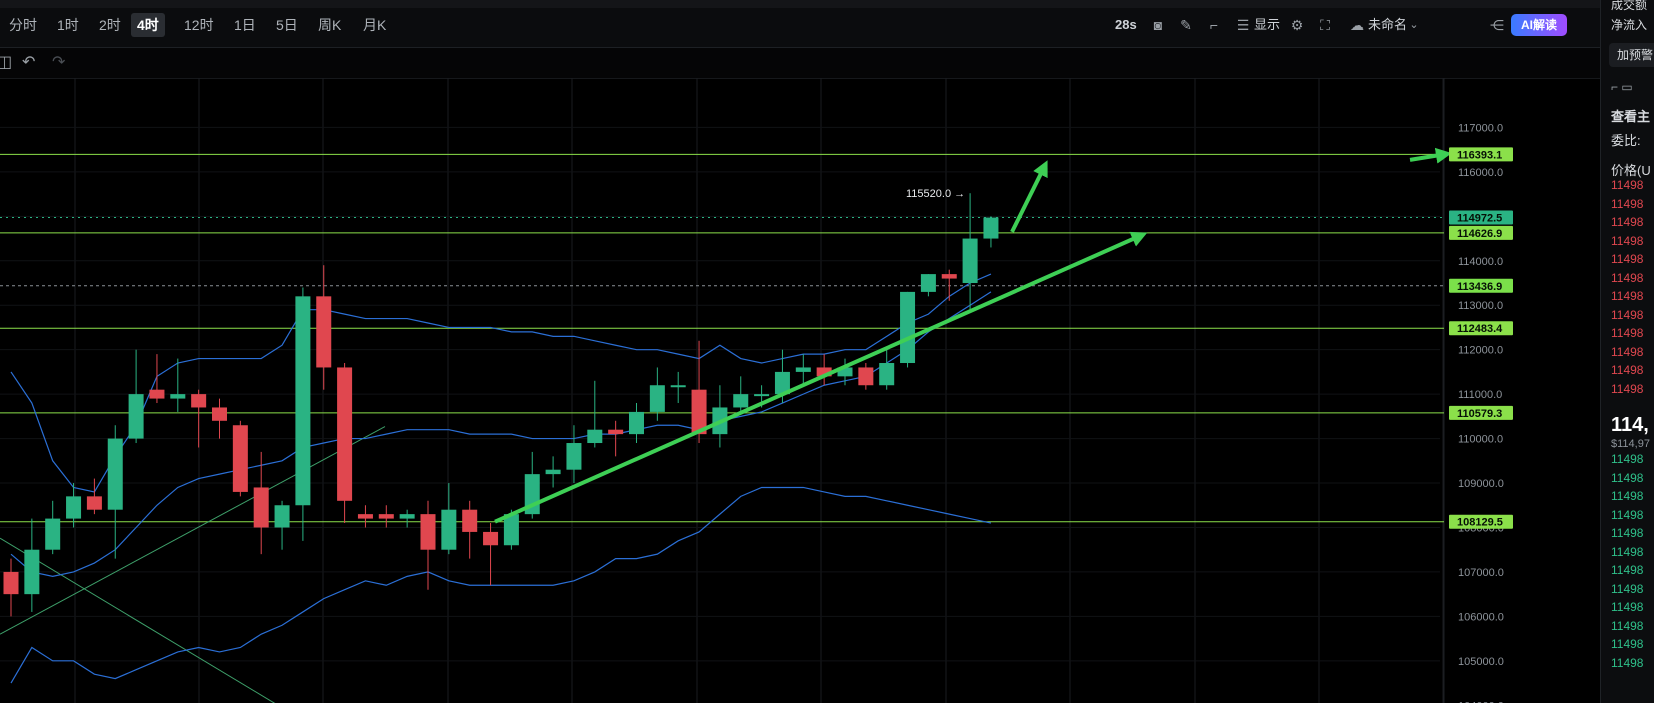 The image size is (1654, 703). I want to click on undo-icon: ↶, so click(29, 62).